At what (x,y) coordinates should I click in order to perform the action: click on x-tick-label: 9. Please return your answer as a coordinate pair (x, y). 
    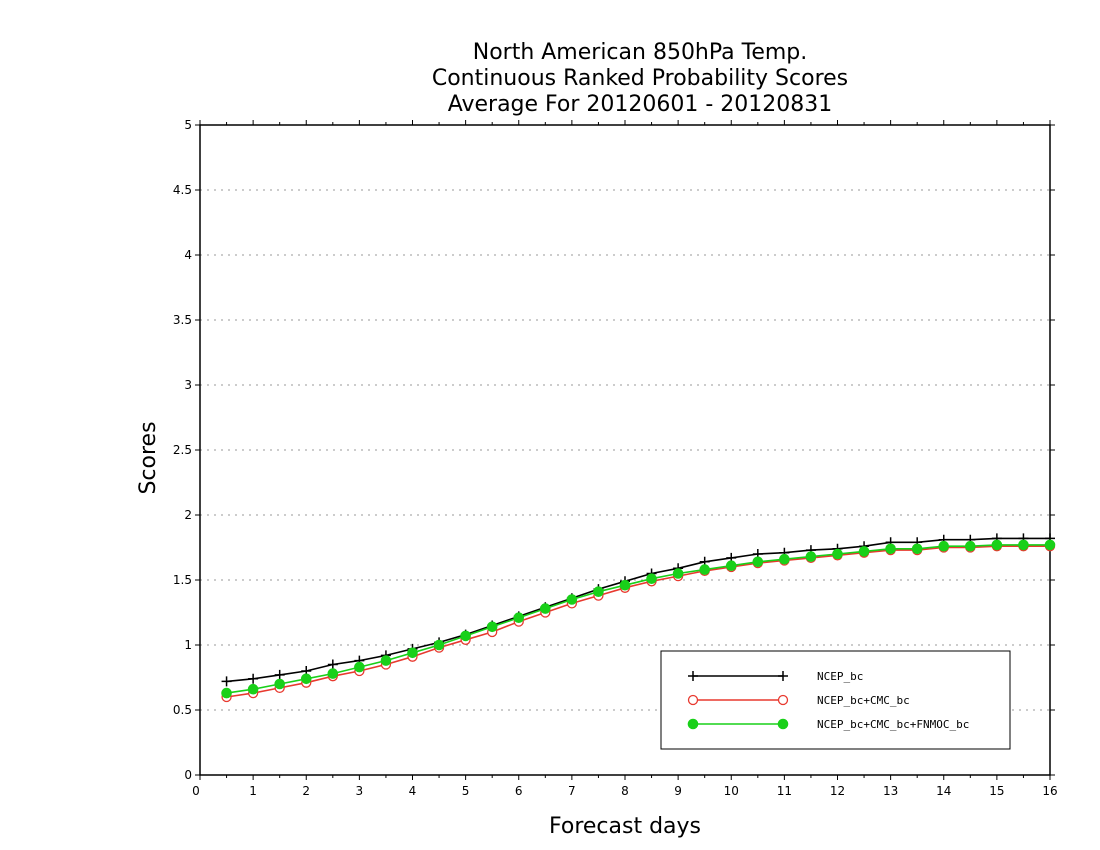
    Looking at the image, I should click on (678, 791).